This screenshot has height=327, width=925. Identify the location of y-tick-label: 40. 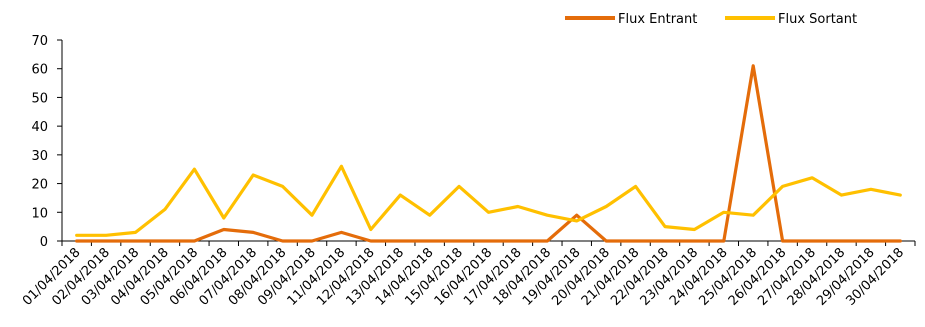
(39, 127).